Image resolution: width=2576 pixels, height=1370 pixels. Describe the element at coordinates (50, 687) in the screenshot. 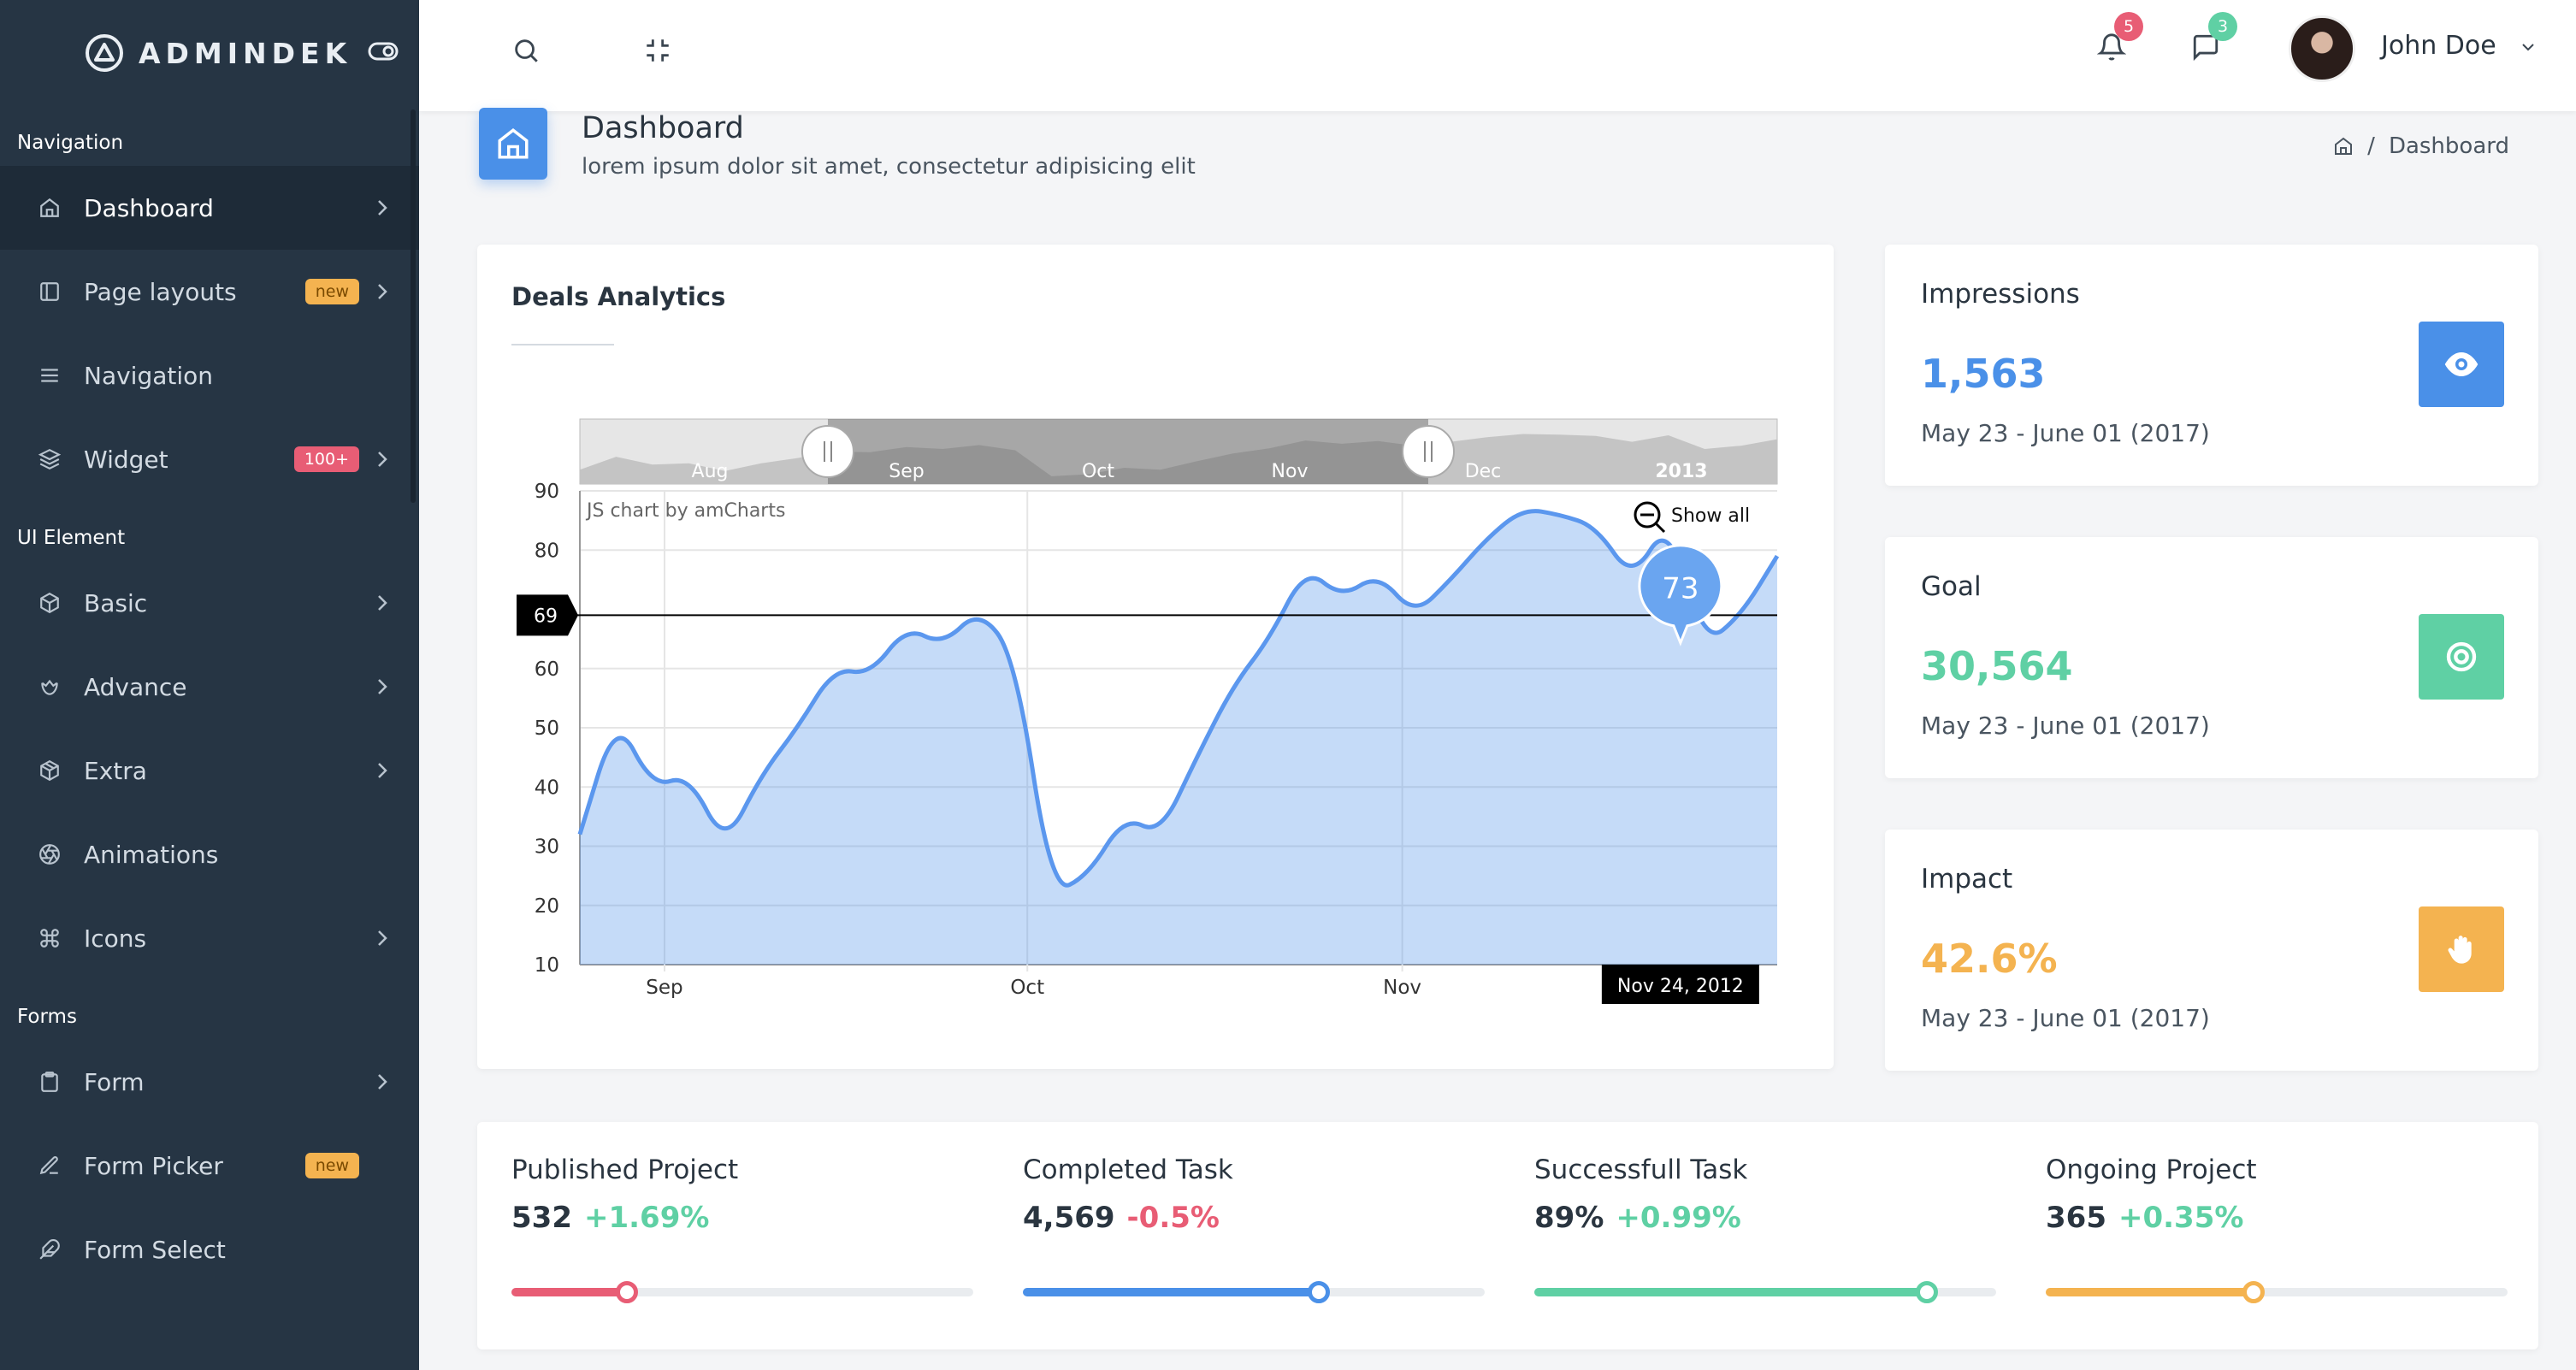

I see `gift-icon` at that location.